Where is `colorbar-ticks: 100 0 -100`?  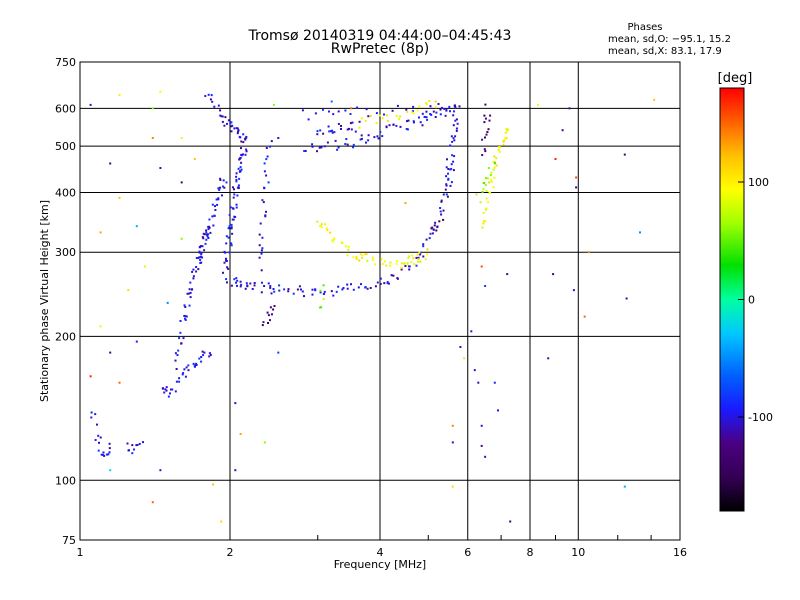
colorbar-ticks: 100 0 -100 is located at coordinates (755, 300).